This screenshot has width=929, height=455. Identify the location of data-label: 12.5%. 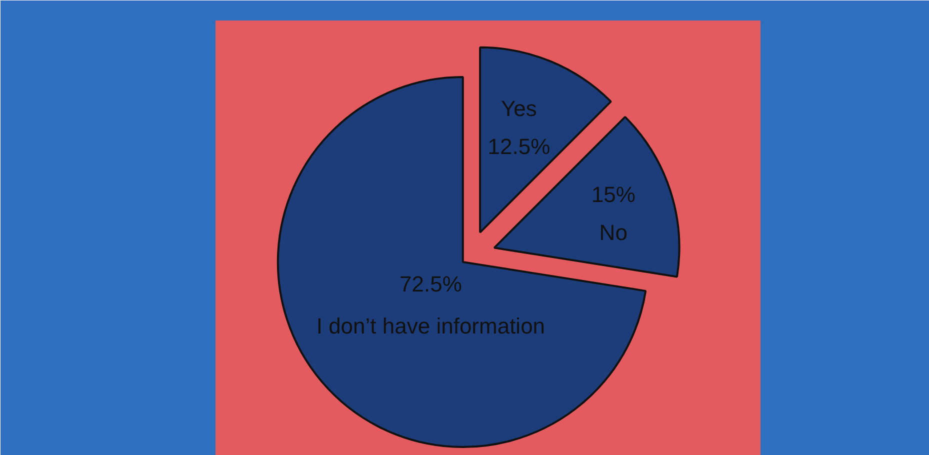
(519, 146).